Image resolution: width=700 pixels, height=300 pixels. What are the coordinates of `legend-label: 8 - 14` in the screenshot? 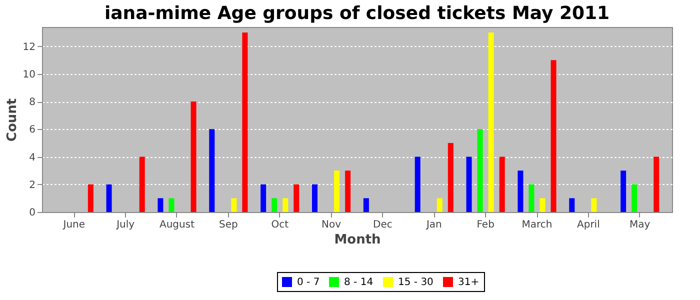 It's located at (359, 282).